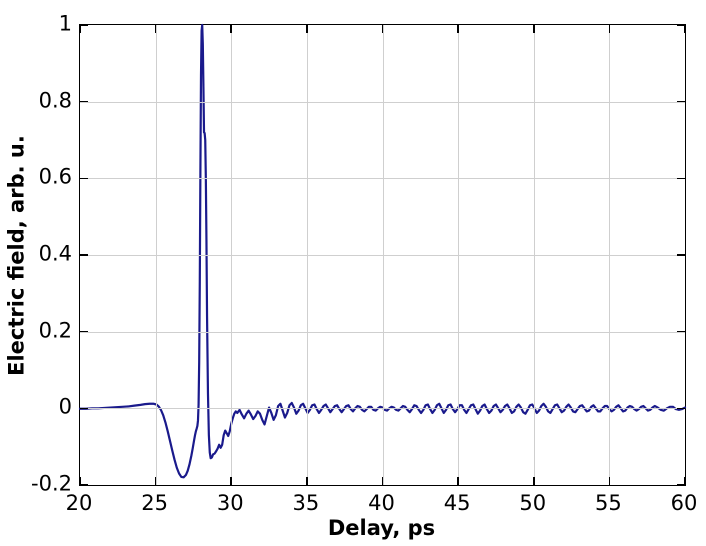 Image resolution: width=706 pixels, height=546 pixels. I want to click on y-tick-label: 0, so click(65, 406).